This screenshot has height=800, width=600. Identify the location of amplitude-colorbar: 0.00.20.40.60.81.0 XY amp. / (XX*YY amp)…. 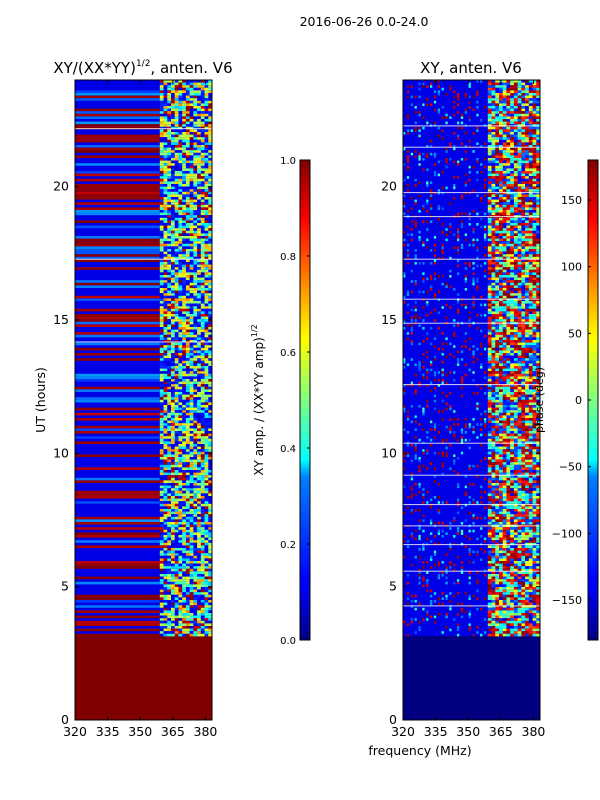
(280, 401).